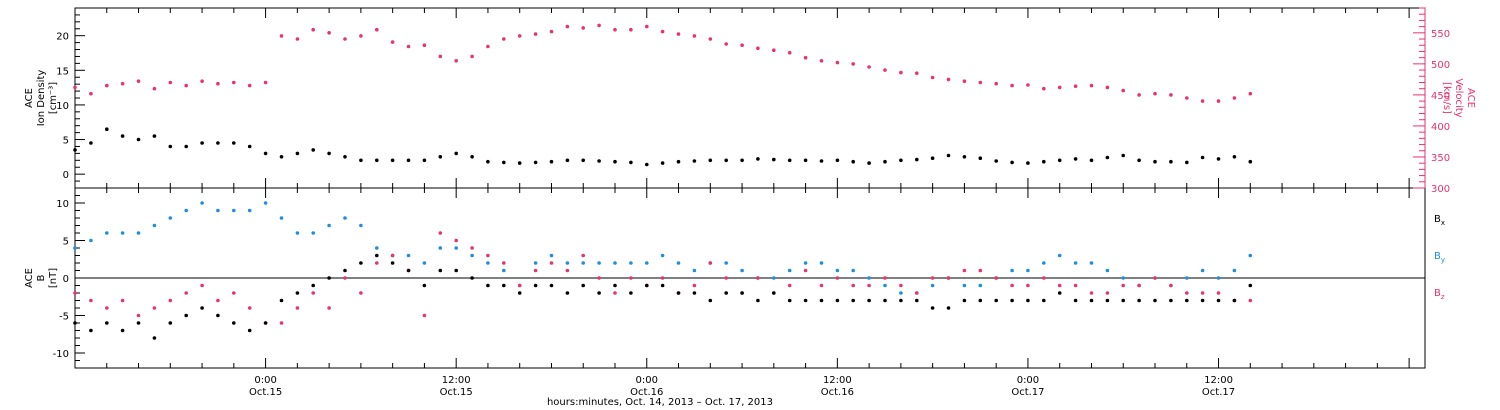 This screenshot has width=1500, height=410. Describe the element at coordinates (29, 278) in the screenshot. I see `field-axis-title-1: ACE` at that location.